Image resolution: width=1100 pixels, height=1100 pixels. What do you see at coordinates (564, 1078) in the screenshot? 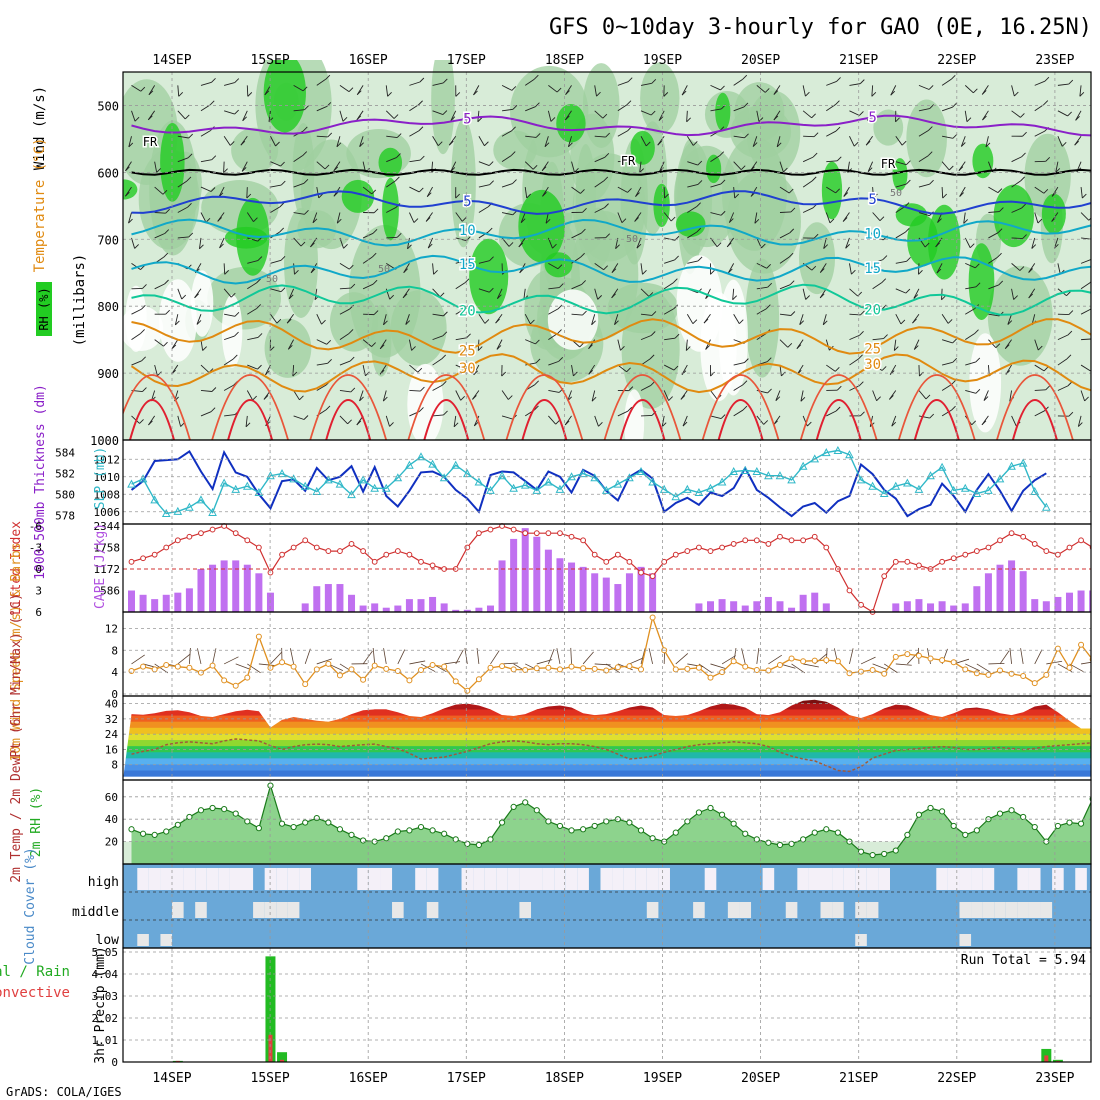
I see `x-tick-label-bottom-4: 18SEP` at bounding box center [564, 1078].